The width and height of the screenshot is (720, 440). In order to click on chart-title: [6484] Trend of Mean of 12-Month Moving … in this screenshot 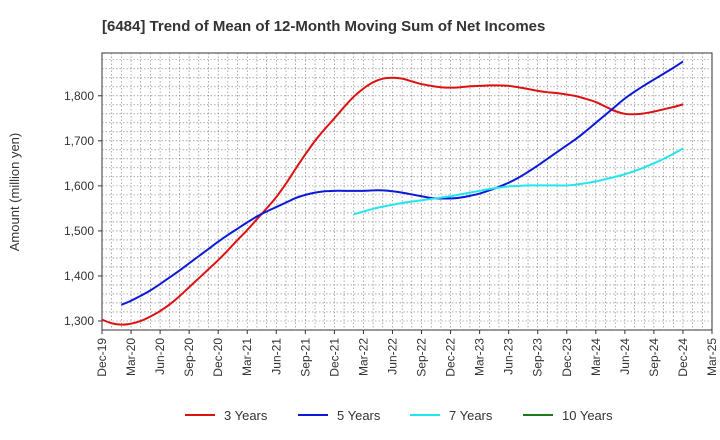, I will do `click(323, 26)`.